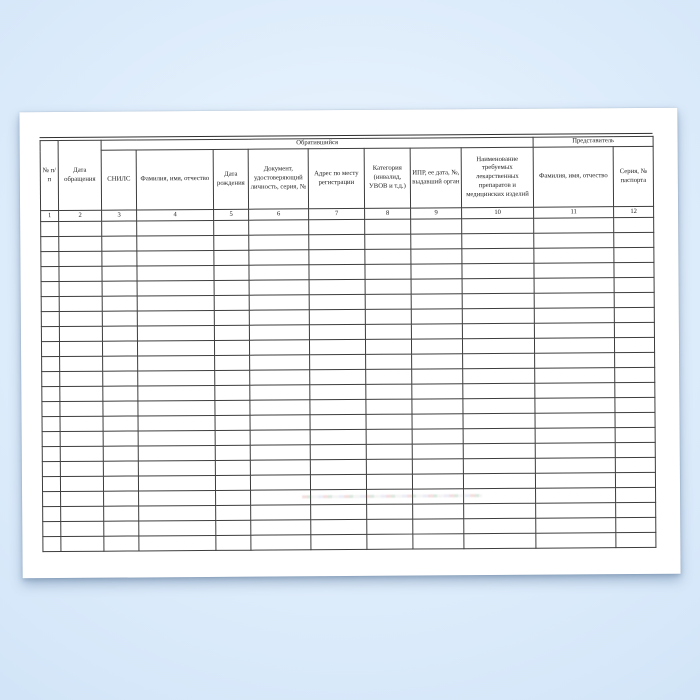 The width and height of the screenshot is (700, 700). What do you see at coordinates (80, 175) in the screenshot?
I see `col-header-request-date: Дата обращения` at bounding box center [80, 175].